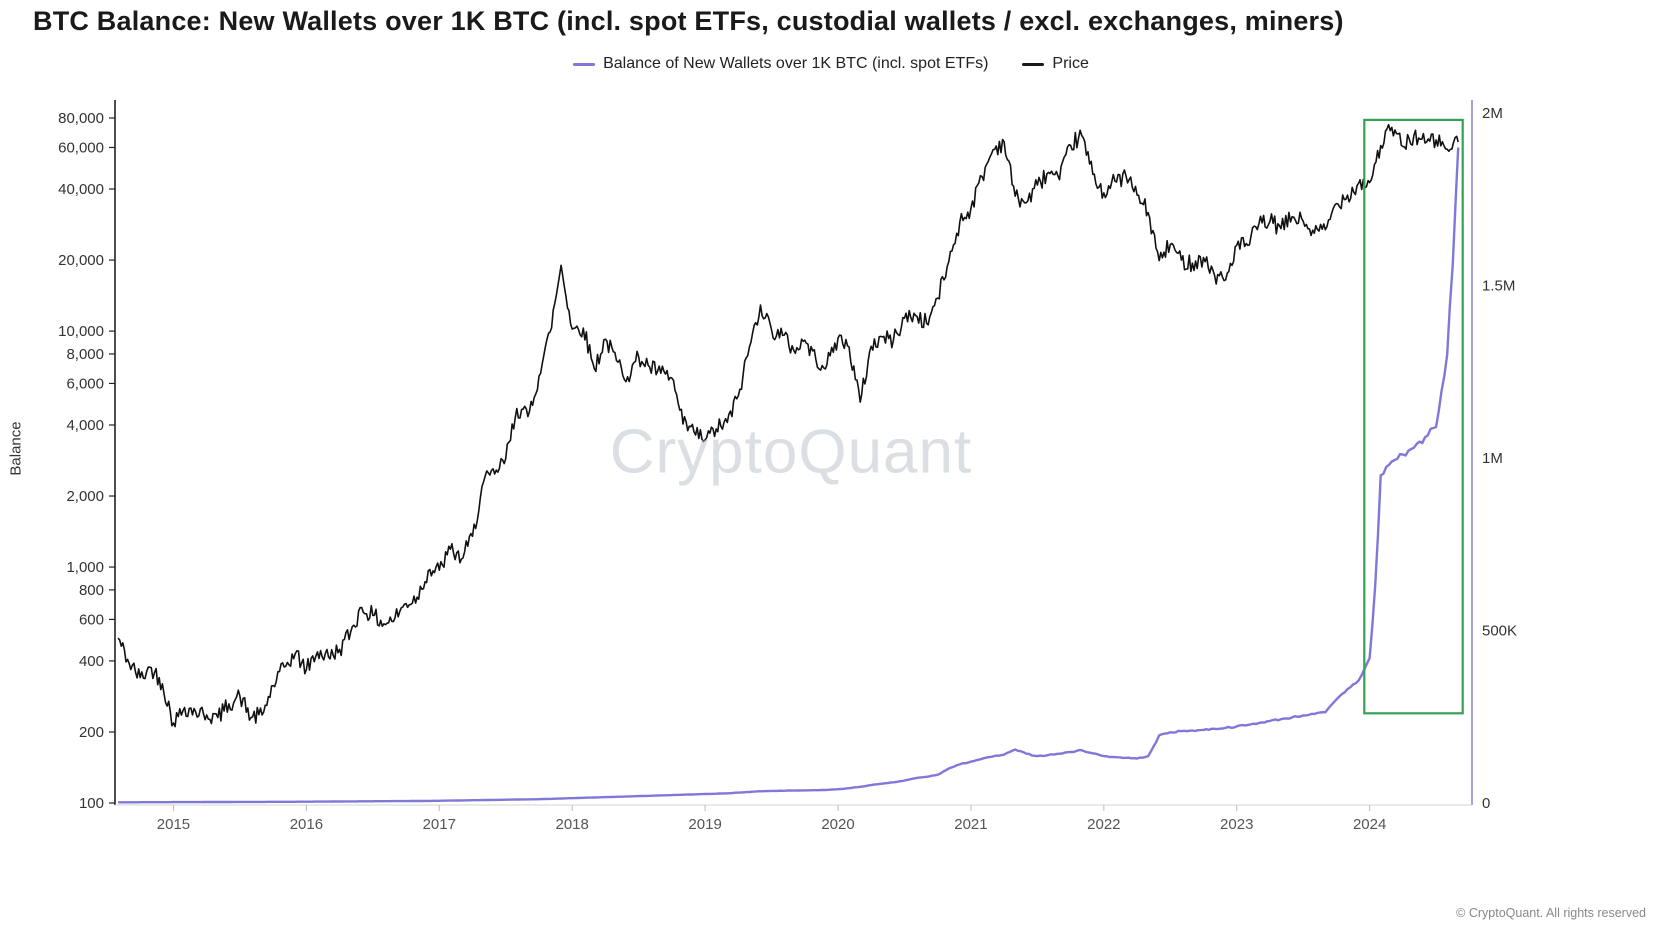 The image size is (1662, 930). I want to click on left-axis-tick-label: 6,000, so click(85, 383).